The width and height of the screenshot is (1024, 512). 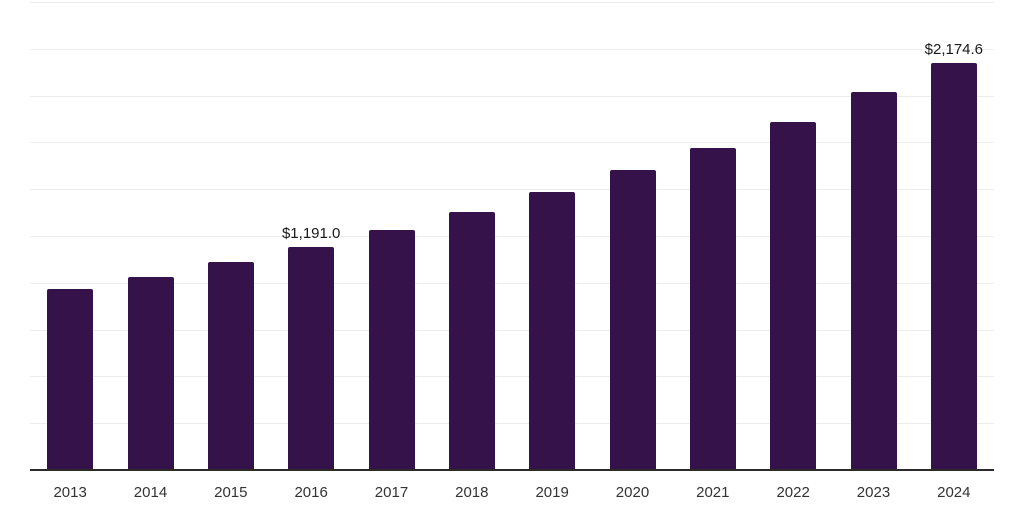 I want to click on bar-2017, so click(x=391, y=349).